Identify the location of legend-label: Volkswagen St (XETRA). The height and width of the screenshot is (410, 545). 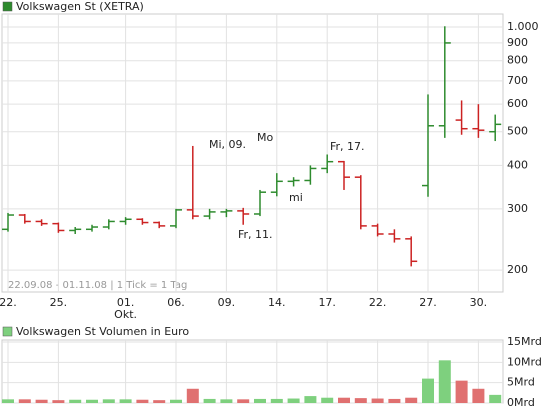
(80, 6).